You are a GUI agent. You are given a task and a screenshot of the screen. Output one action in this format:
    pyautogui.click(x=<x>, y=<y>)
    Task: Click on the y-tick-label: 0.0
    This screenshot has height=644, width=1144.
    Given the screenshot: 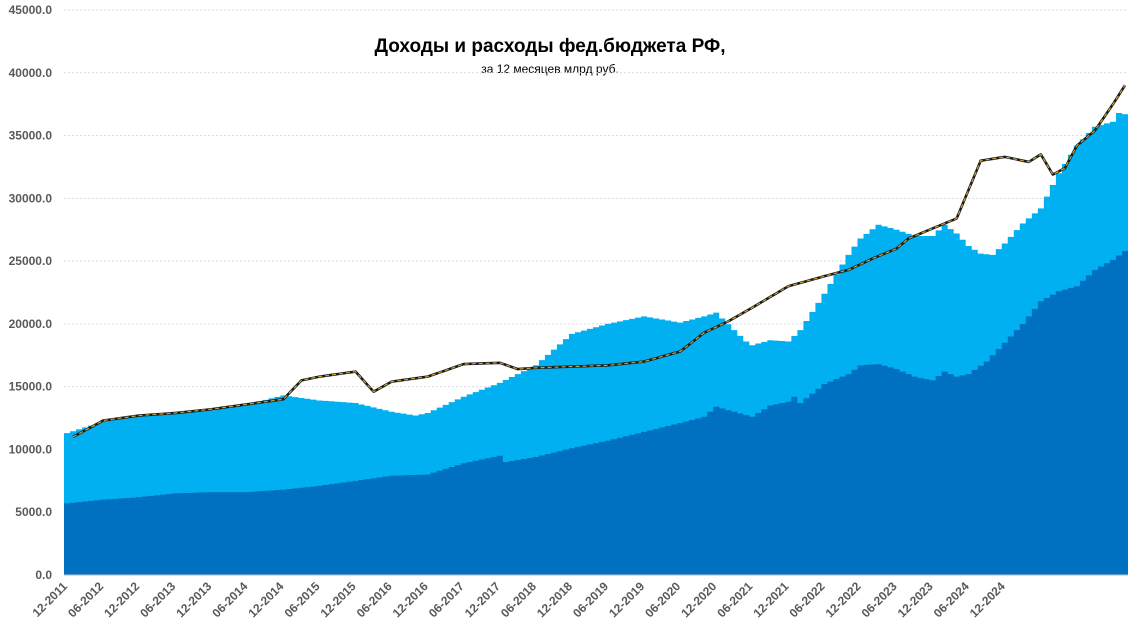 What is the action you would take?
    pyautogui.click(x=43, y=575)
    